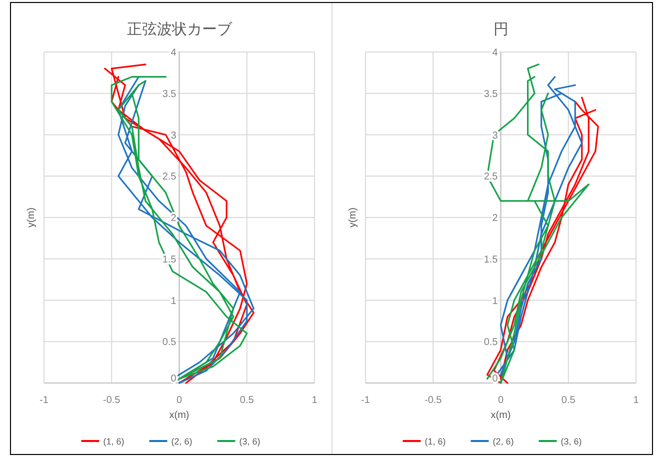 This screenshot has width=663, height=457. What do you see at coordinates (169, 177) in the screenshot?
I see `y-tick-label: 2.5` at bounding box center [169, 177].